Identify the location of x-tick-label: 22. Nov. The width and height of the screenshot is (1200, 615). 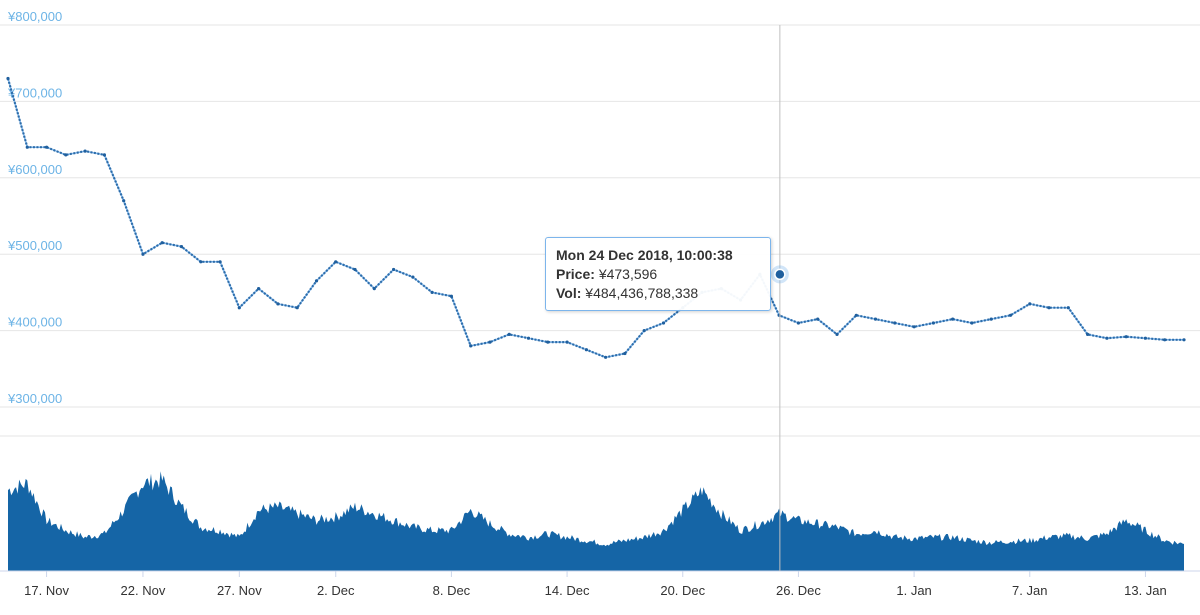
(143, 590).